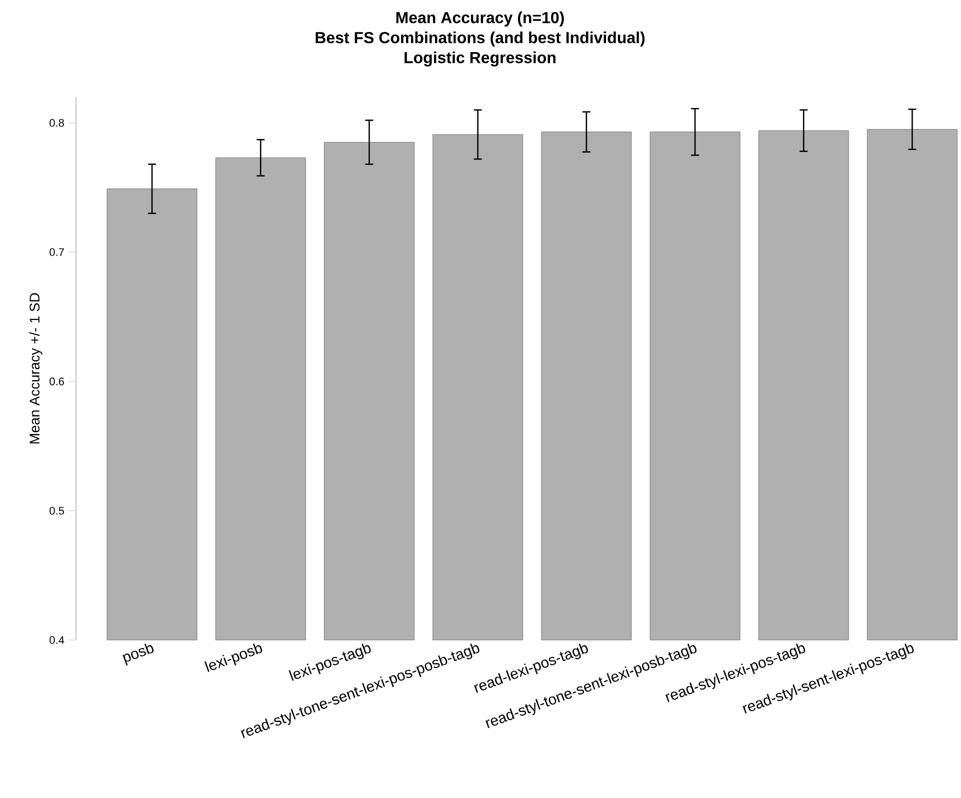  Describe the element at coordinates (57, 382) in the screenshot. I see `y-tick-label: 0.6` at that location.